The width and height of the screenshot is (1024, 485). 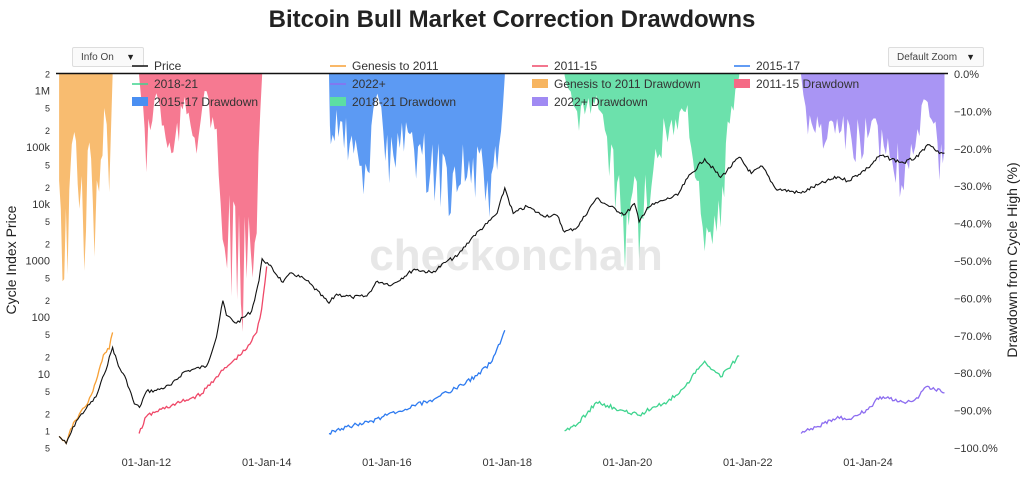 What do you see at coordinates (41, 205) in the screenshot?
I see `y-tick-label: 10k` at bounding box center [41, 205].